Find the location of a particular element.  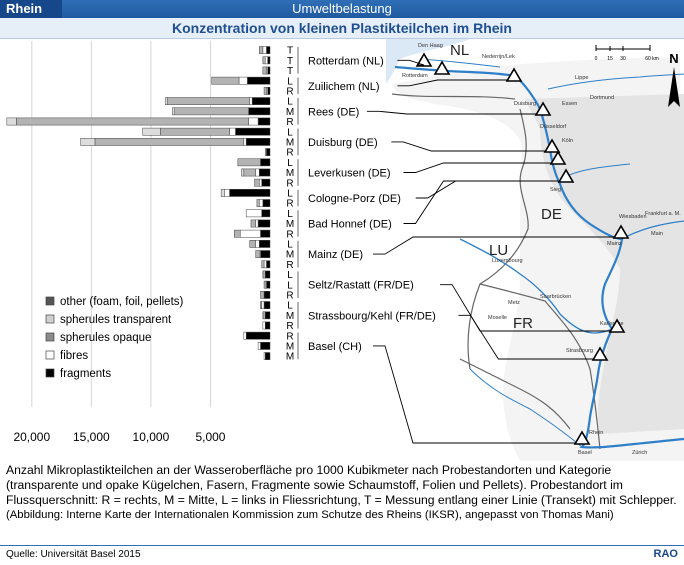

station-label: Leverkusen (DE) is located at coordinates (349, 174).